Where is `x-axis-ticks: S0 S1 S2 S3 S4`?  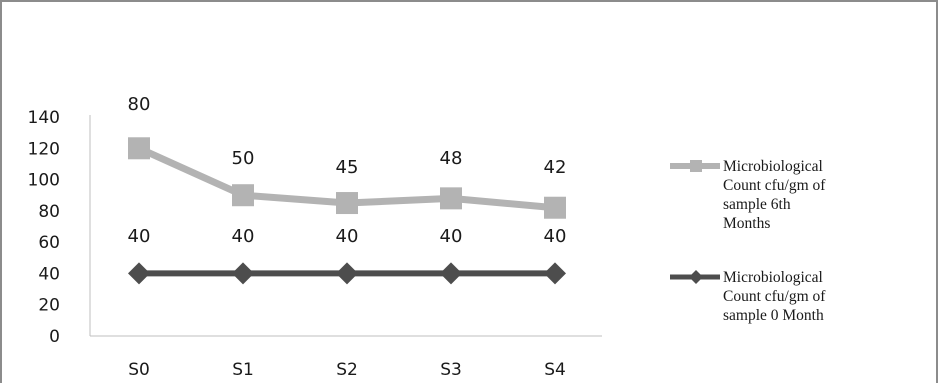 x-axis-ticks: S0 S1 S2 S3 S4 is located at coordinates (347, 370).